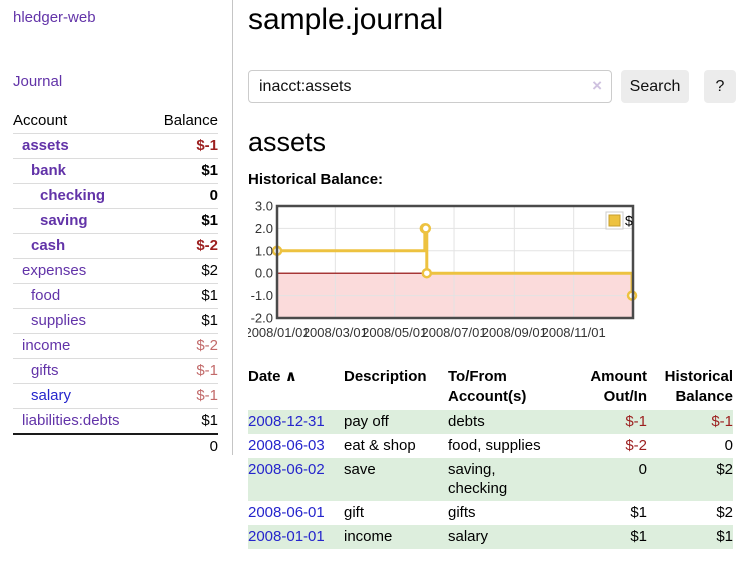  I want to click on register-header-accounts: To/From Account(s), so click(487, 386).